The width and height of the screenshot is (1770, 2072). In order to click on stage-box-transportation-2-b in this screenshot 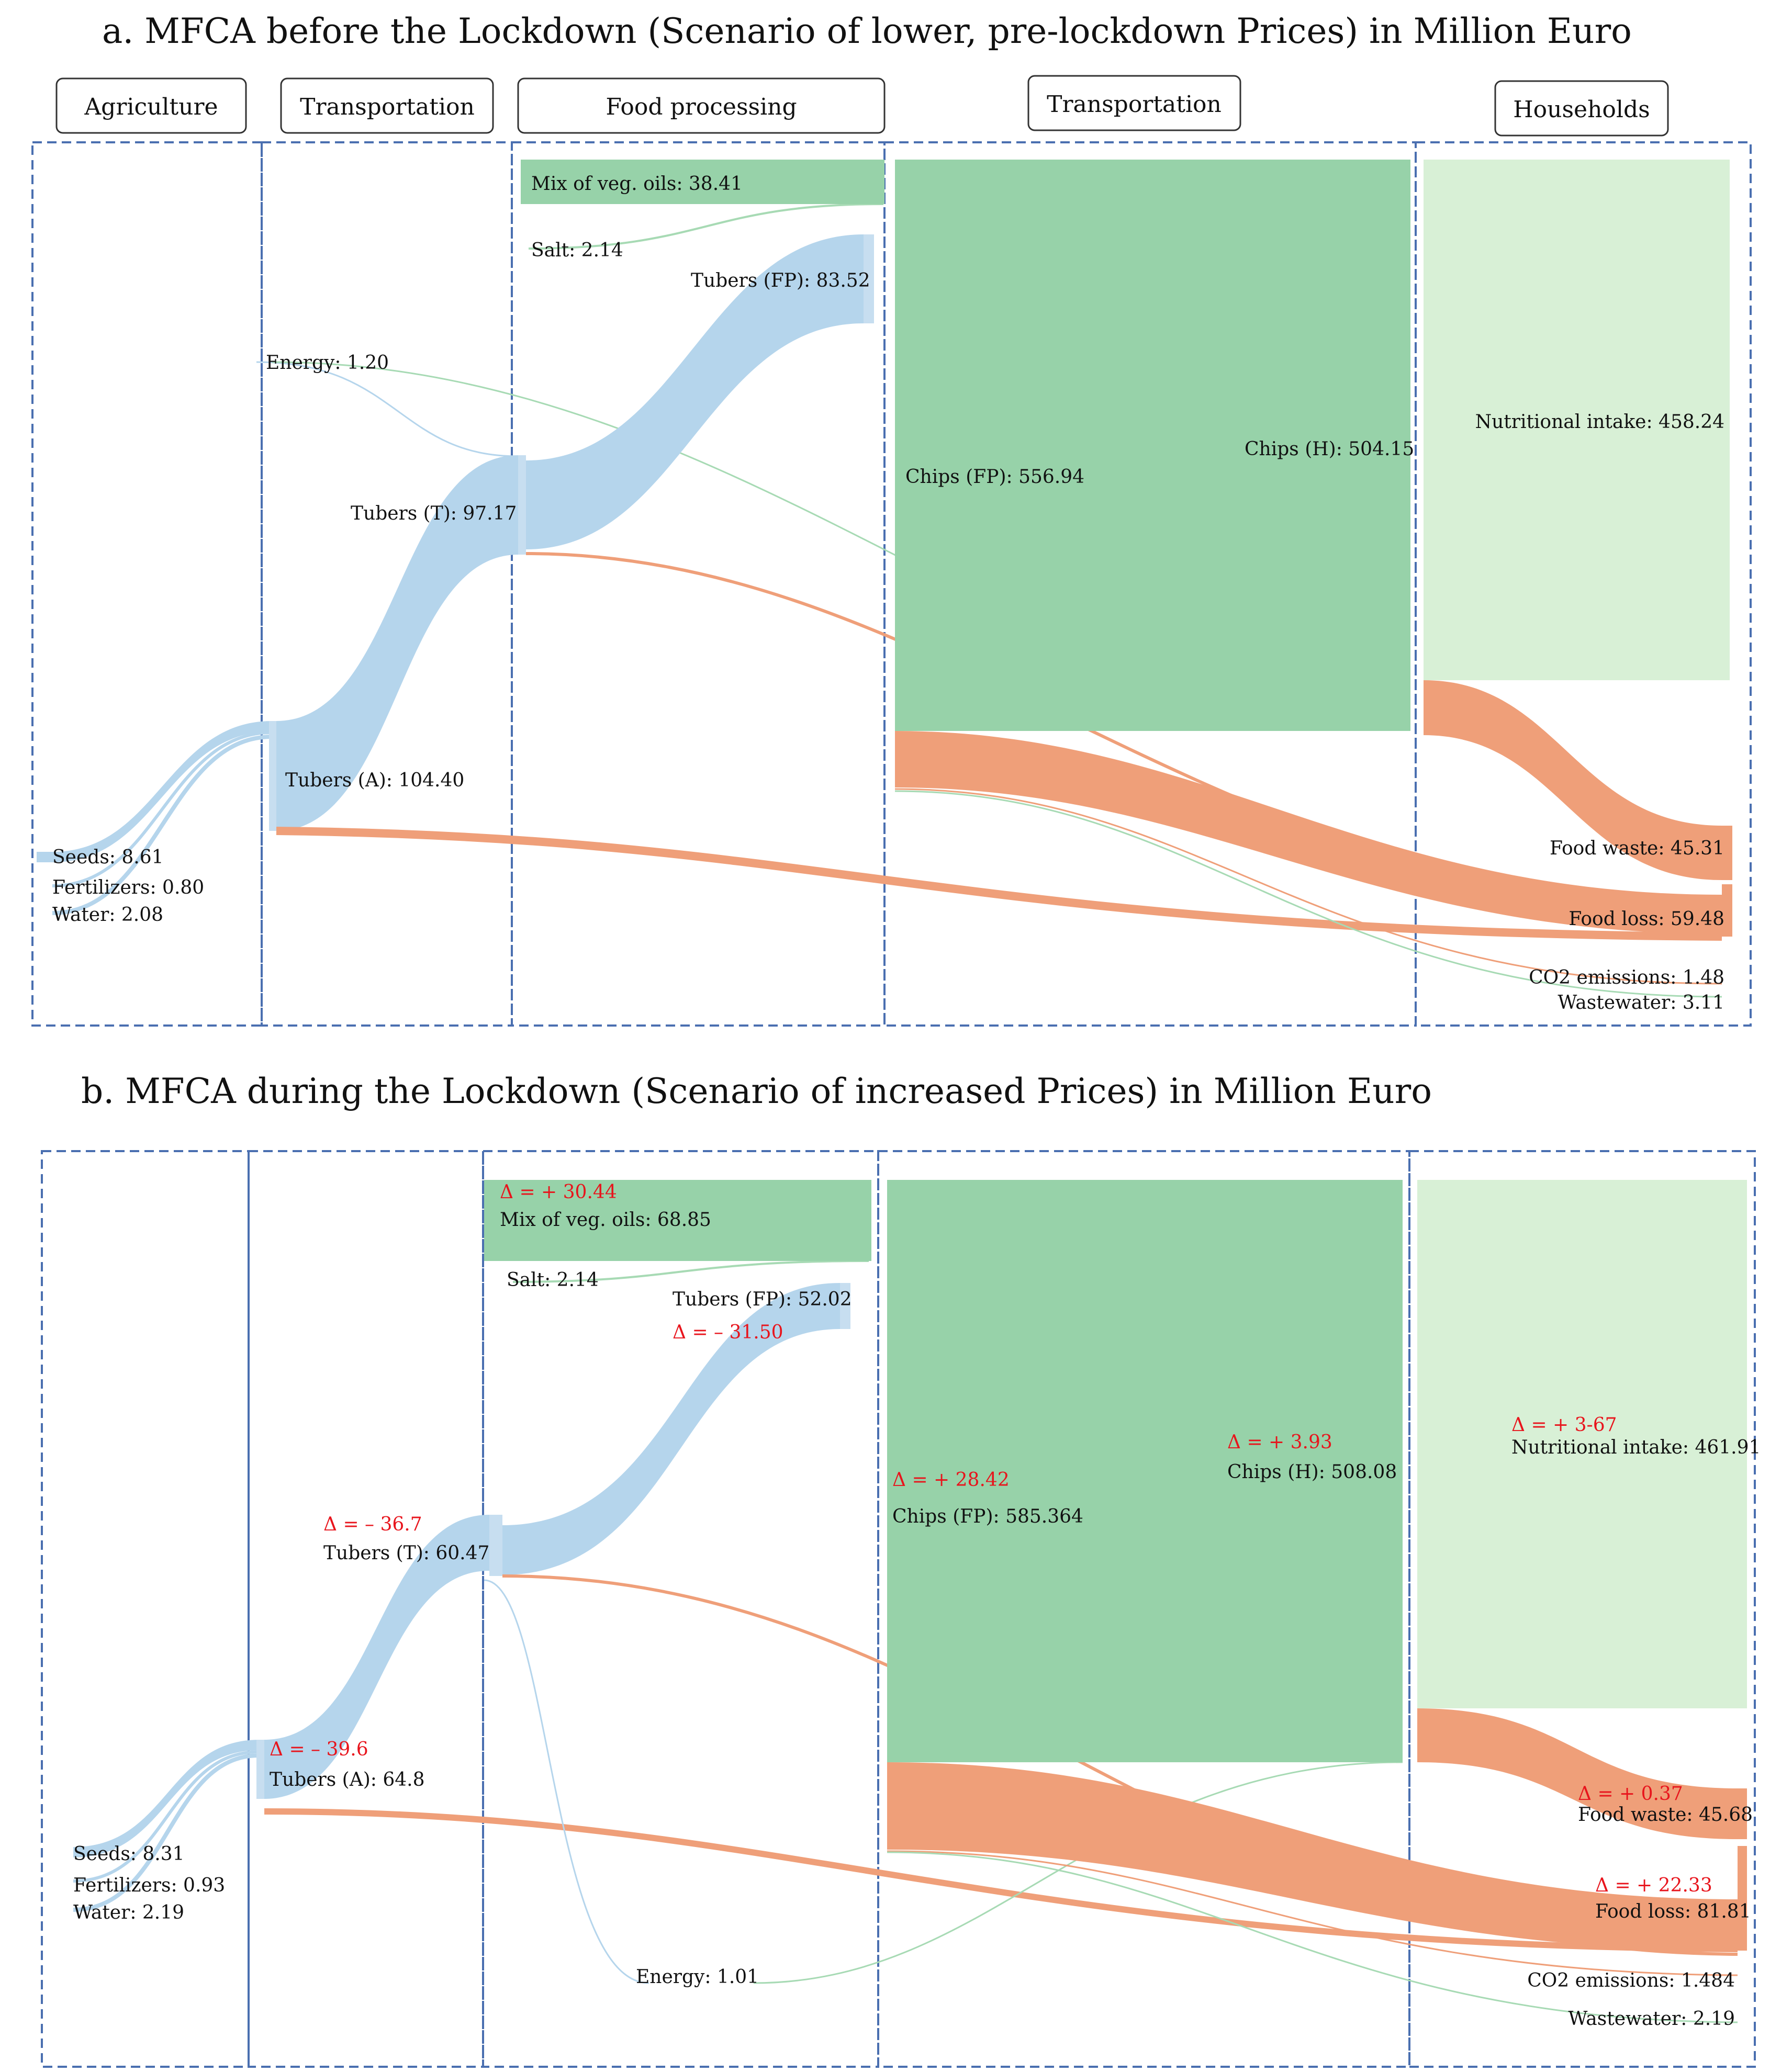, I will do `click(1143, 1609)`.